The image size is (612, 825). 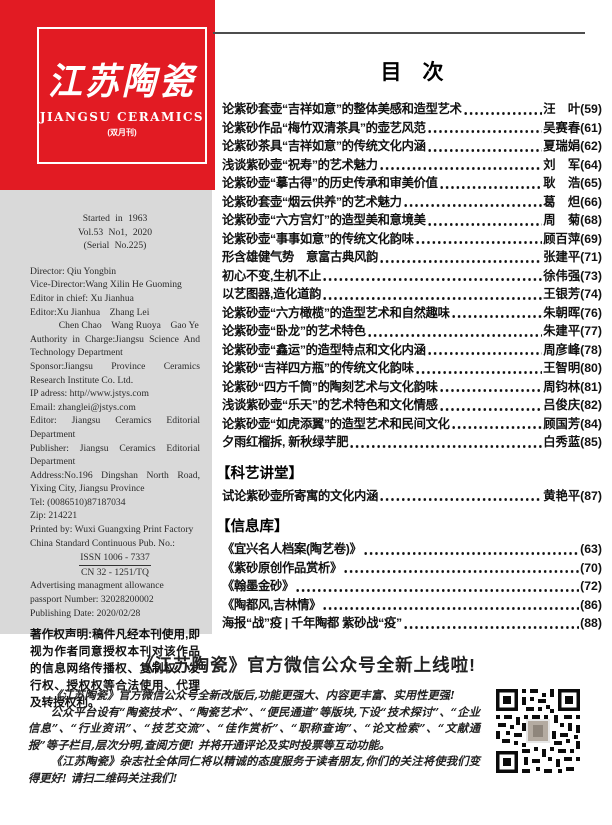 What do you see at coordinates (412, 623) in the screenshot?
I see `toc-entry: 海报“战”疫 | 千年陶都 紫砂战“疫” (88)` at bounding box center [412, 623].